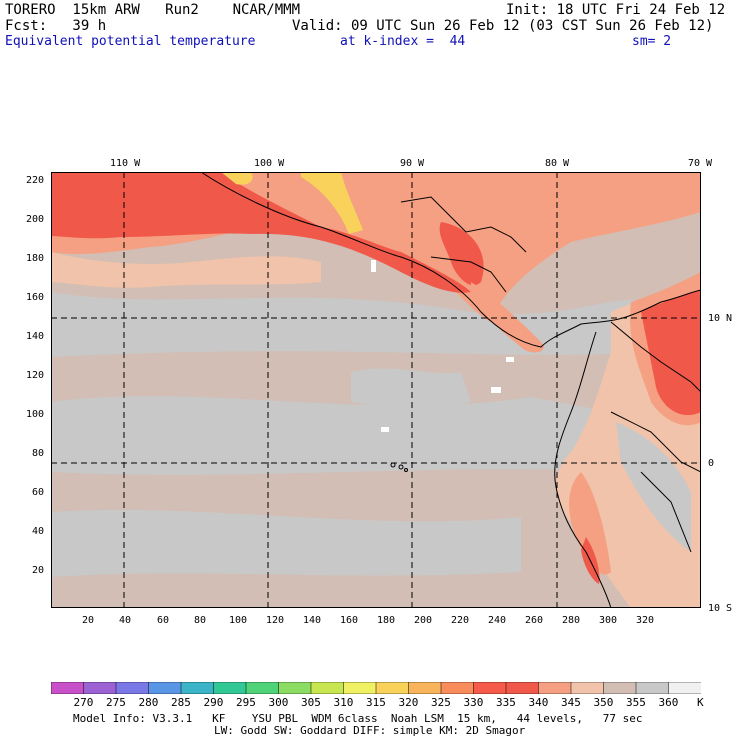 The image size is (740, 740). Describe the element at coordinates (468, 274) in the screenshot. I see `border-honduras` at that location.